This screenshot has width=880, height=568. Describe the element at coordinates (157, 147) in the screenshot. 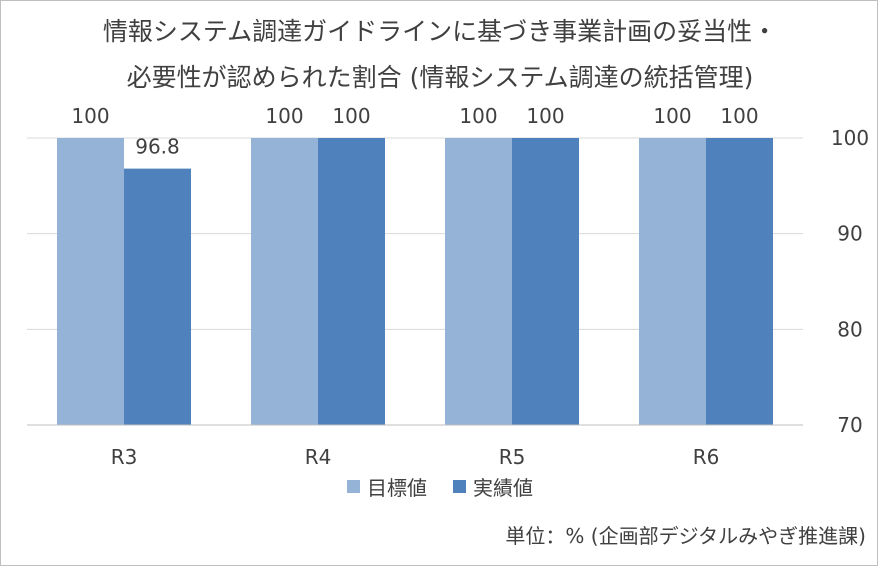

I see `data-label: 96.8` at that location.